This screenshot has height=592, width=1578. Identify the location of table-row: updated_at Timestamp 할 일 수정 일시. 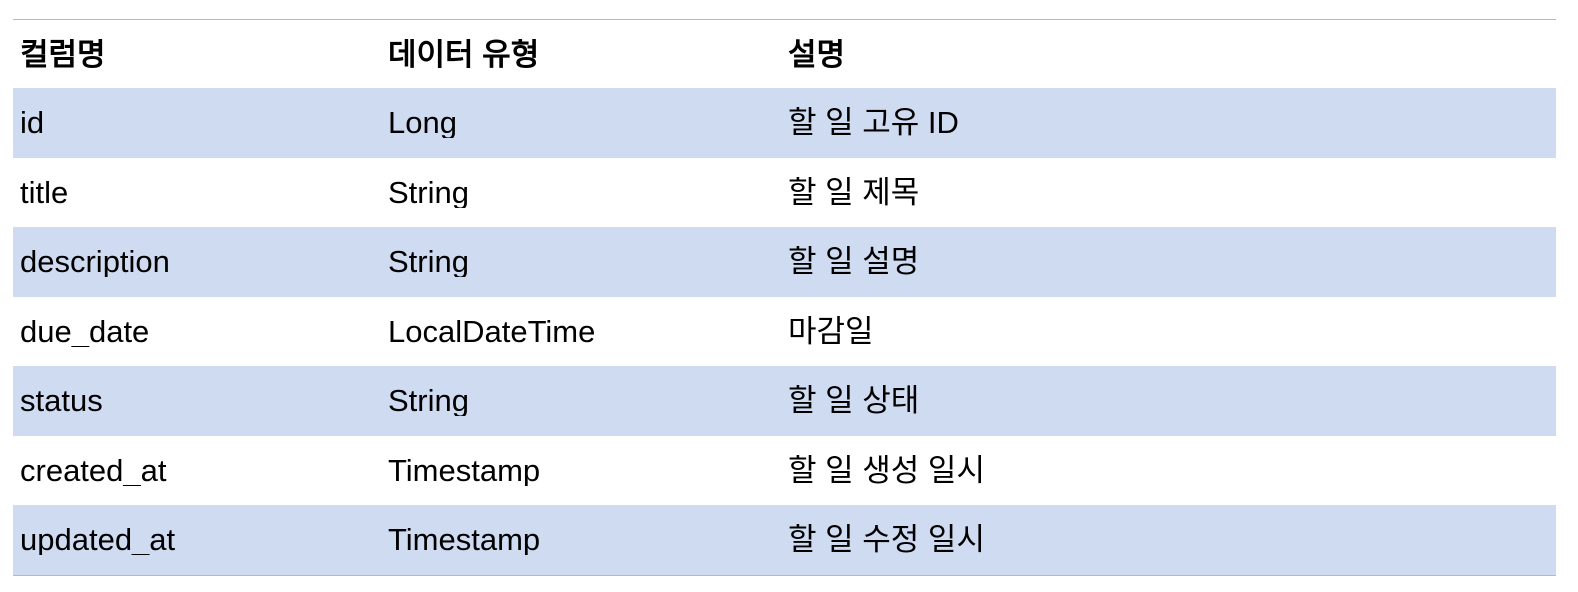
(784, 540).